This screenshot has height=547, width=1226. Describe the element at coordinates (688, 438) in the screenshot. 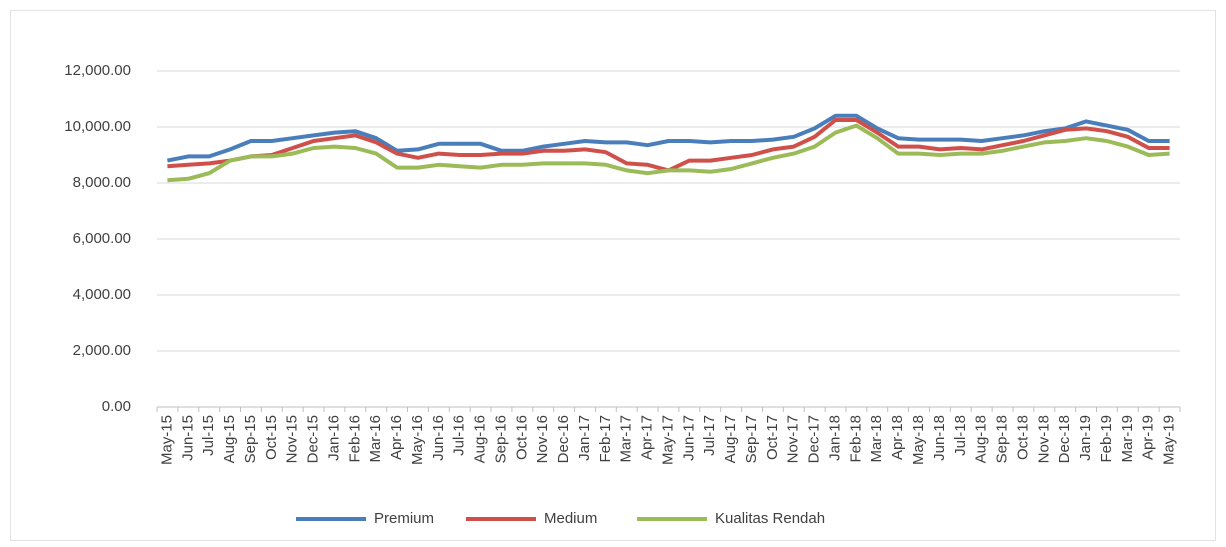

I see `x-tick-label: Jun-17` at that location.